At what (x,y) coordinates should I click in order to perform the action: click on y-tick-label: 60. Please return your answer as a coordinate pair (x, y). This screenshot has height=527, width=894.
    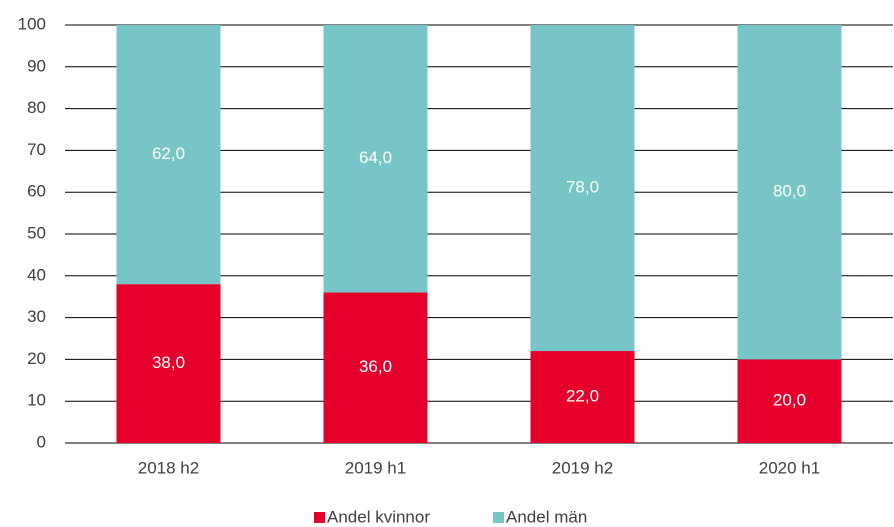
    Looking at the image, I should click on (36, 191).